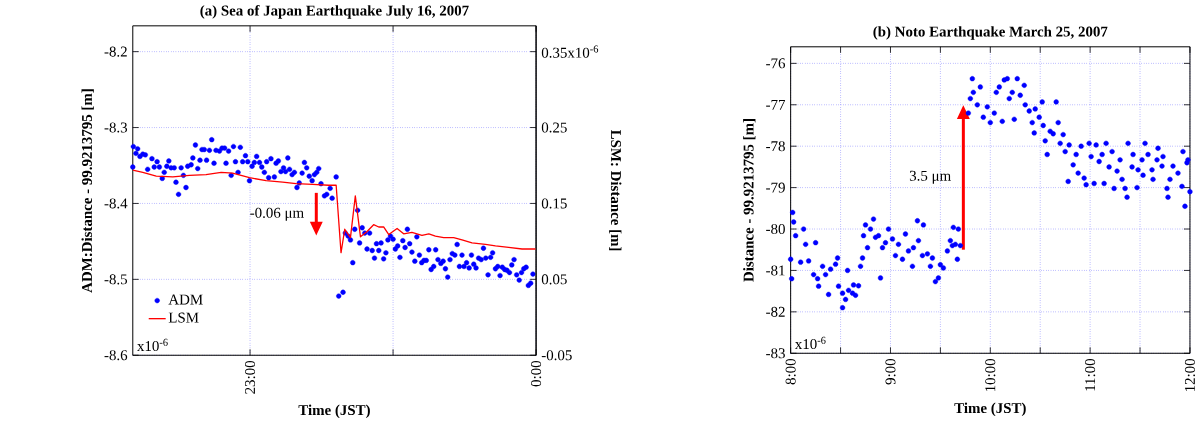 The height and width of the screenshot is (435, 1200). What do you see at coordinates (554, 203) in the screenshot?
I see `y2-tick-label: 0.15` at bounding box center [554, 203].